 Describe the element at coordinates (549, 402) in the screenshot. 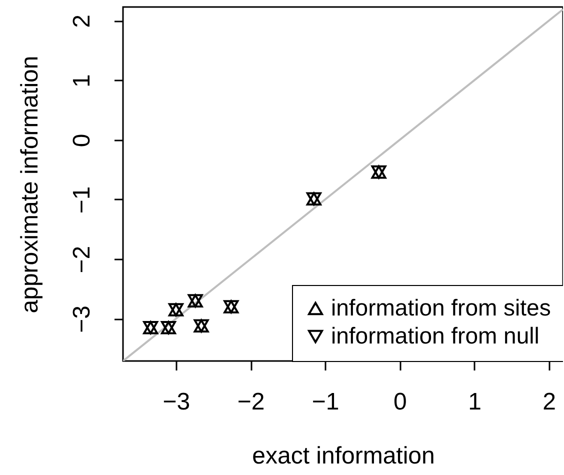

I see `x-tick-label: 2` at that location.